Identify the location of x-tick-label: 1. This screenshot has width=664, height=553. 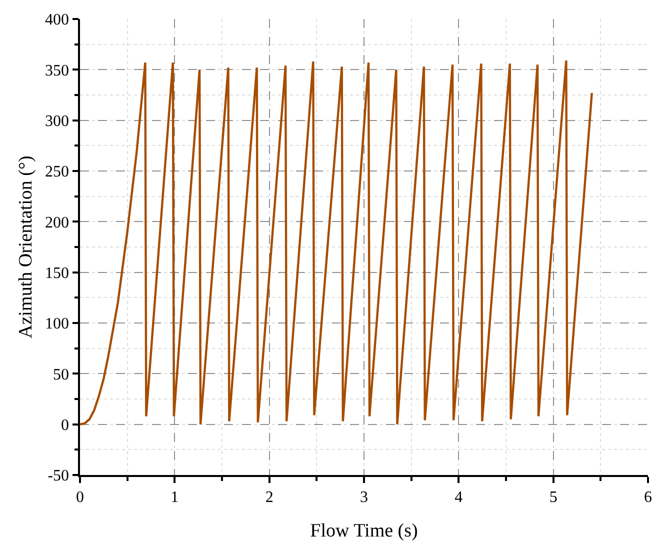
(174, 497).